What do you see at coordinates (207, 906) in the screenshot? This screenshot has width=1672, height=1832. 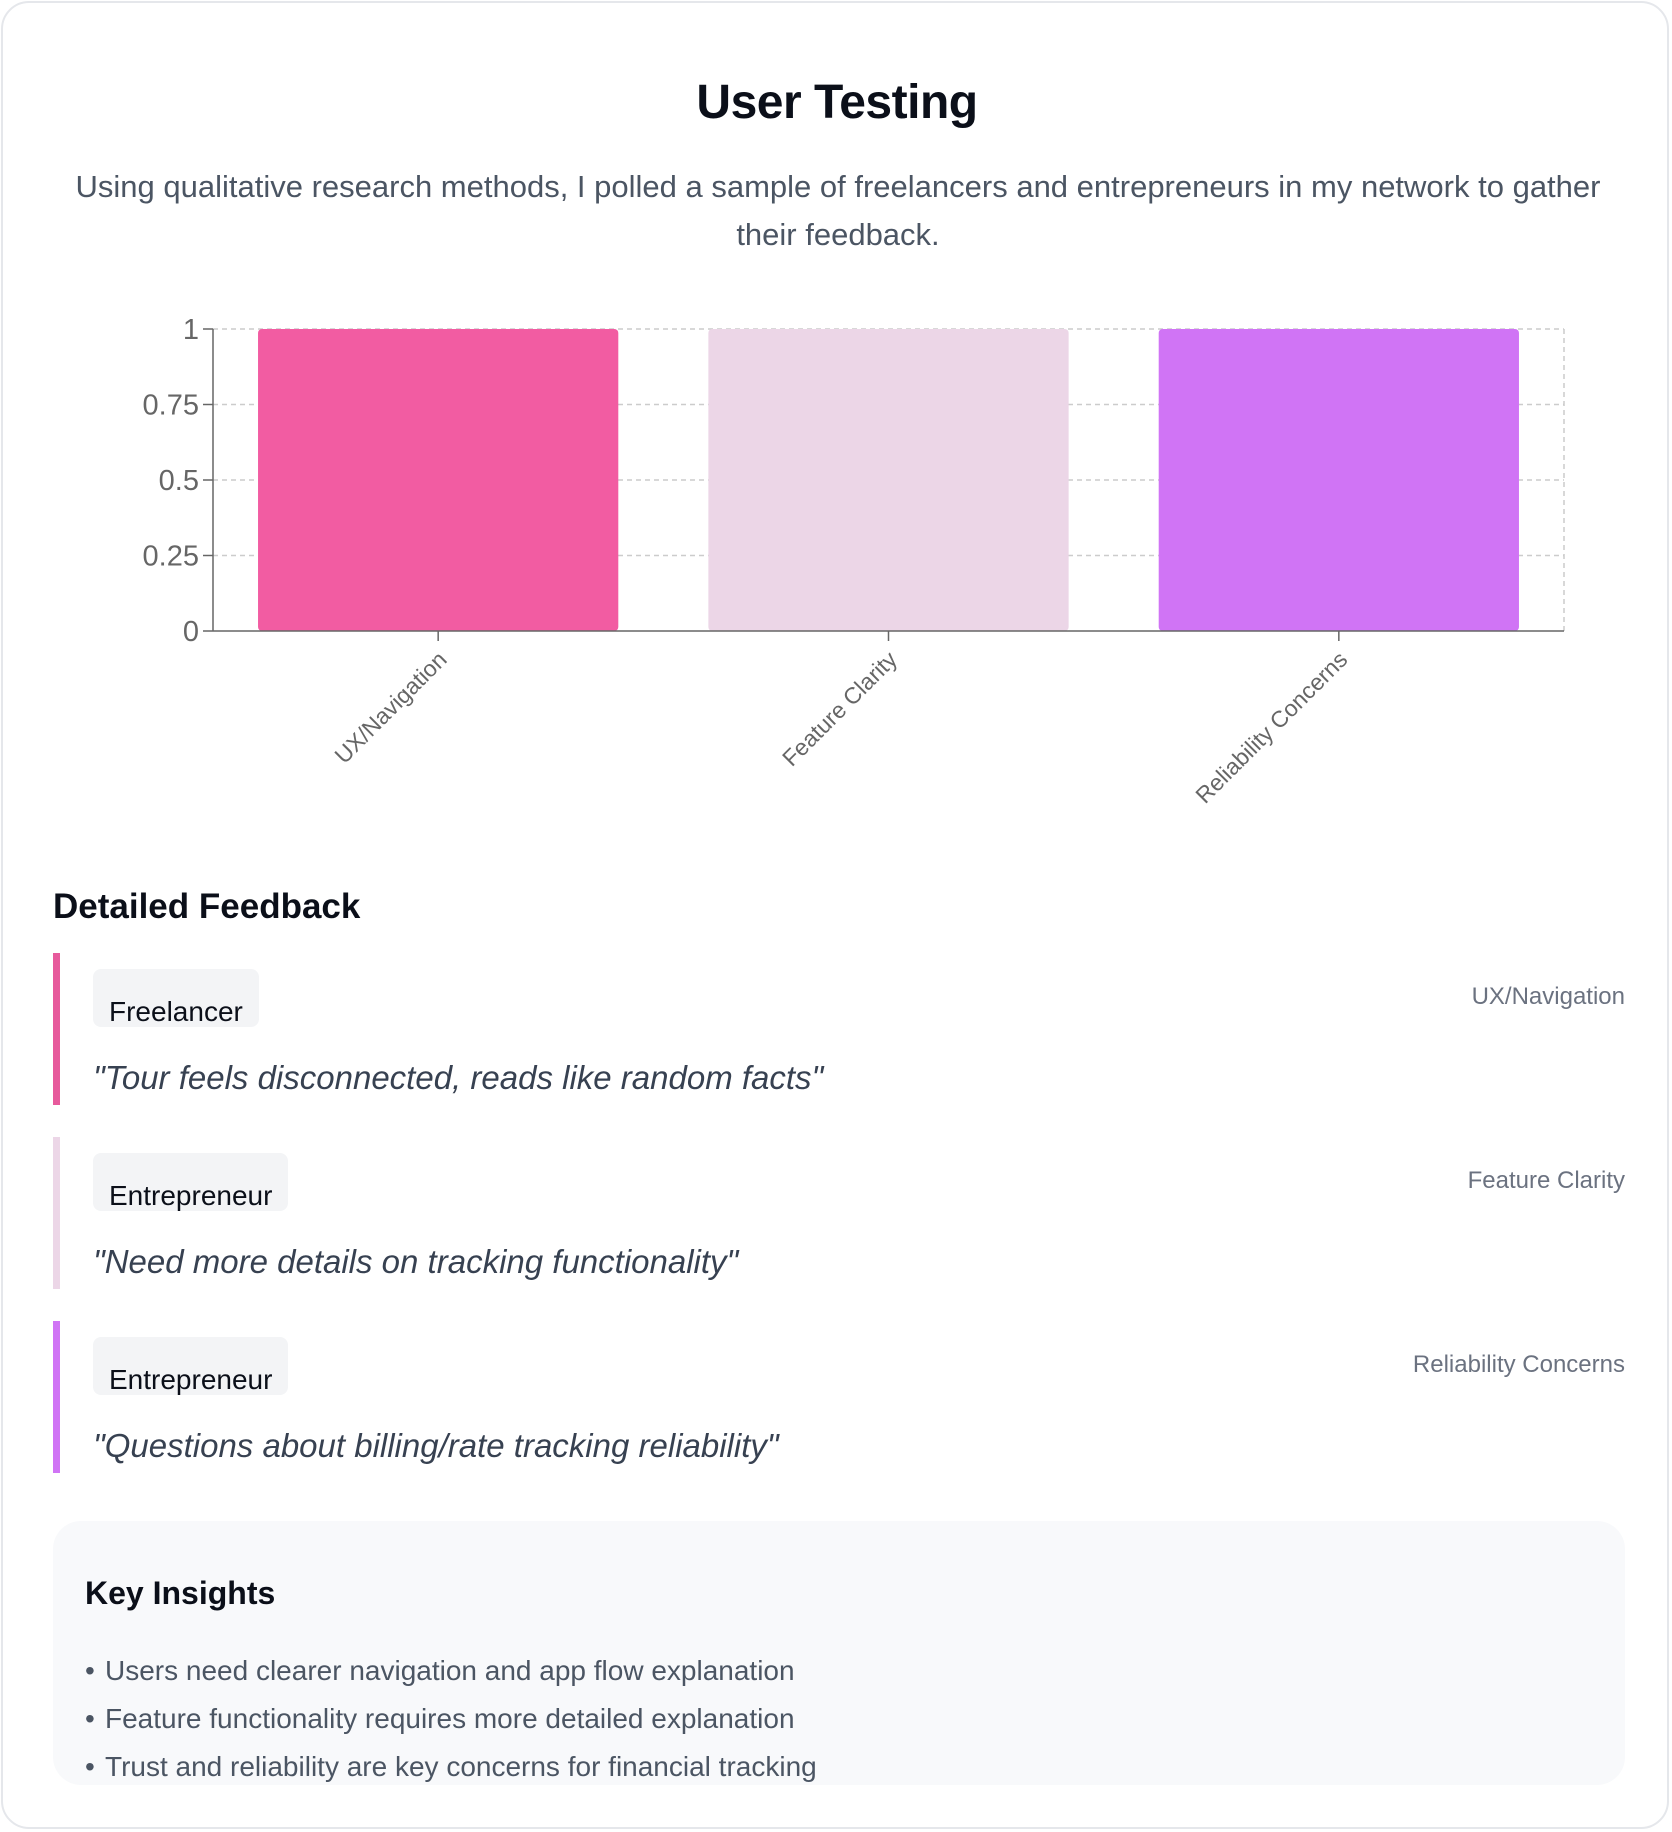 I see `detailed-feedback-heading: Detailed Feedback` at bounding box center [207, 906].